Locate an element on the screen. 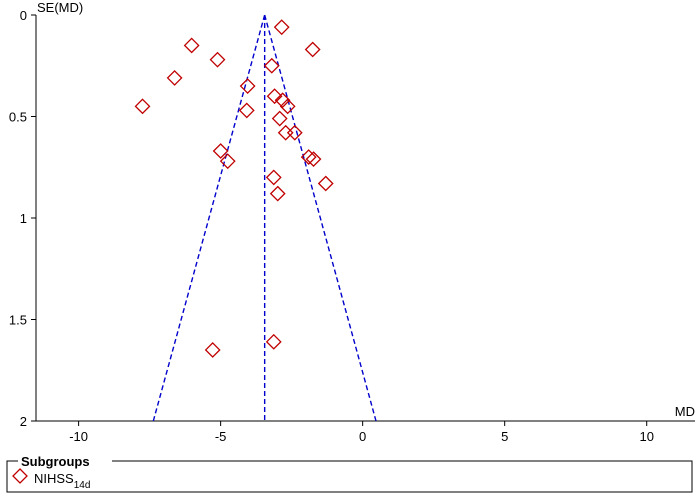 The width and height of the screenshot is (699, 496). legend-title-bg is located at coordinates (65, 461).